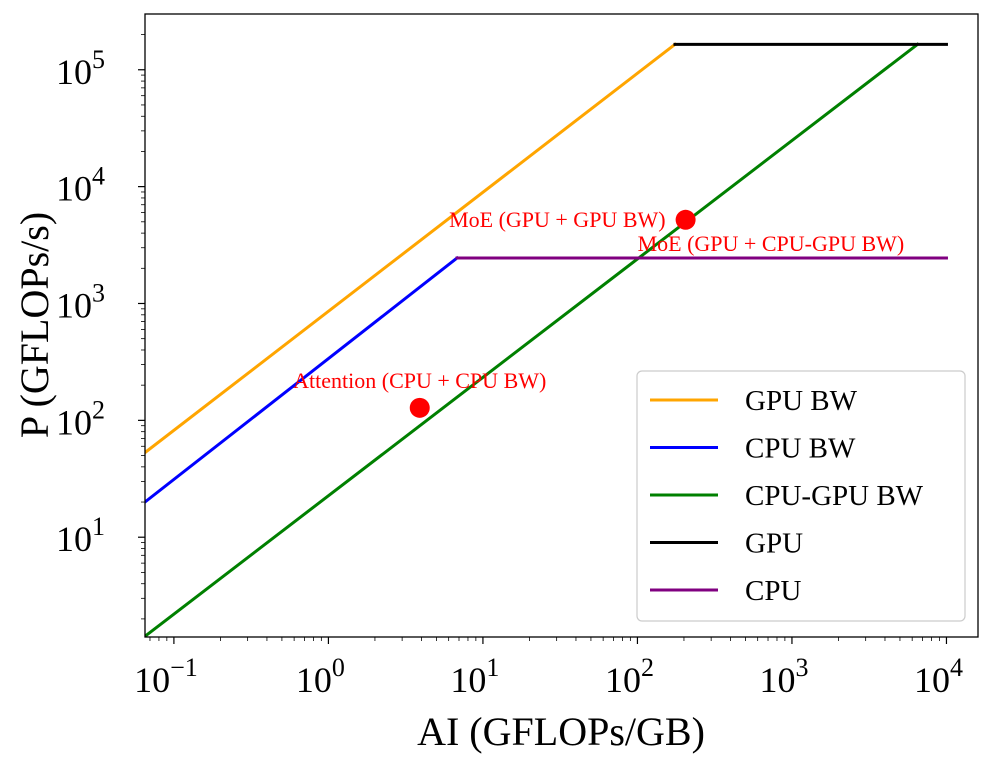 The width and height of the screenshot is (996, 767). Describe the element at coordinates (419, 407) in the screenshot. I see `data-point-attention-cpu-cpu-bw` at that location.